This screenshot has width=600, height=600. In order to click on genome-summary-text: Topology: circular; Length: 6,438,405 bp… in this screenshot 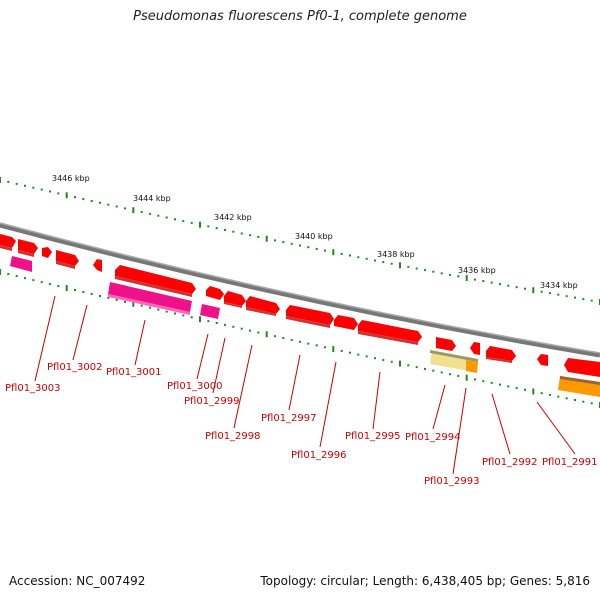, I will do `click(425, 581)`.